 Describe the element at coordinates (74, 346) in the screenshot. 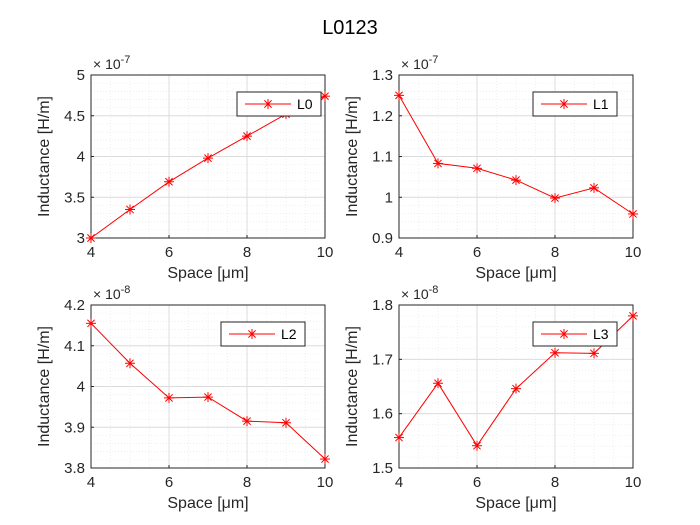

I see `y-tick-label: 4.1` at that location.